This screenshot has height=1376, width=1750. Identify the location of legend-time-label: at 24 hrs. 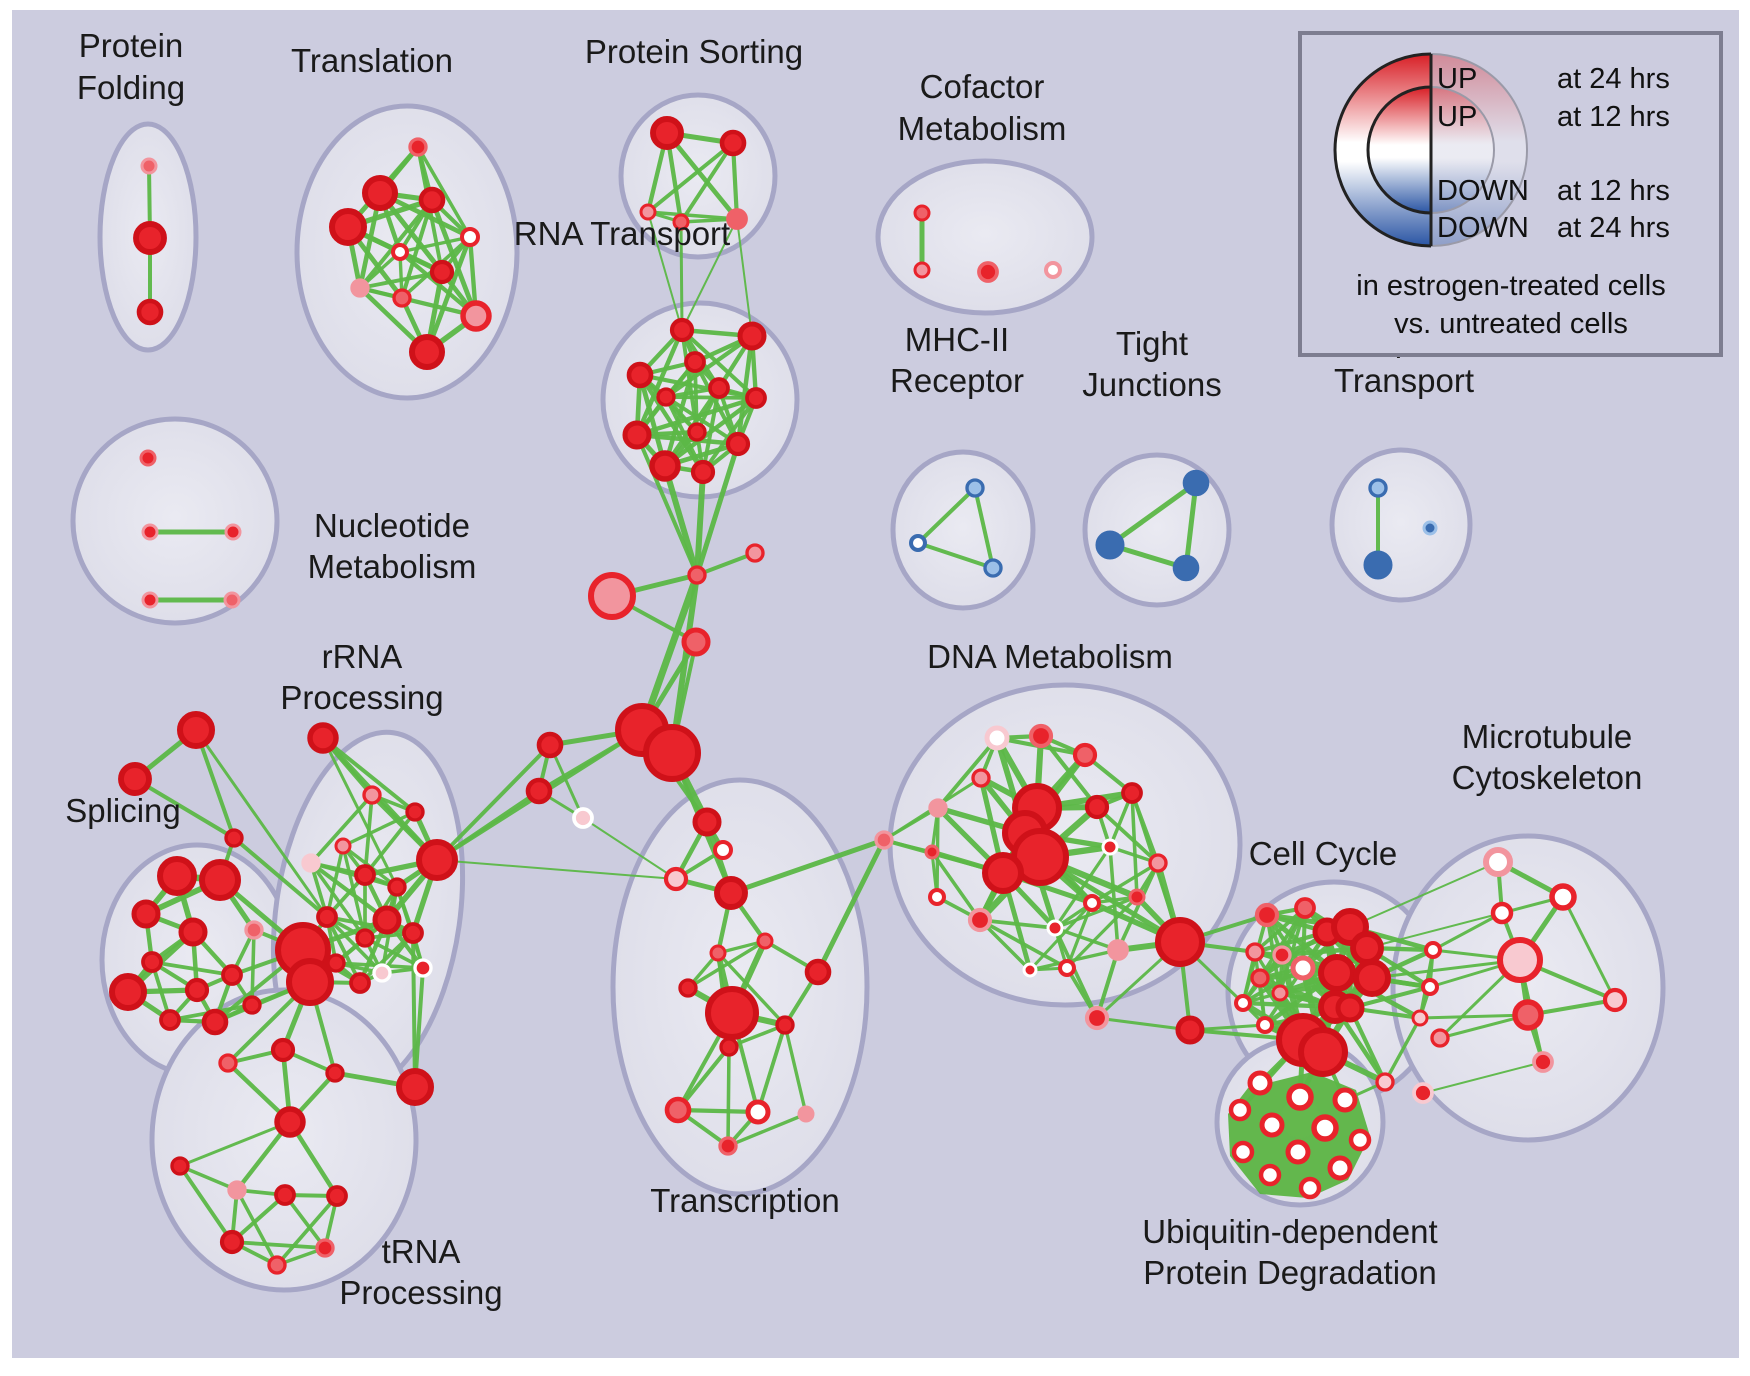
(1613, 228).